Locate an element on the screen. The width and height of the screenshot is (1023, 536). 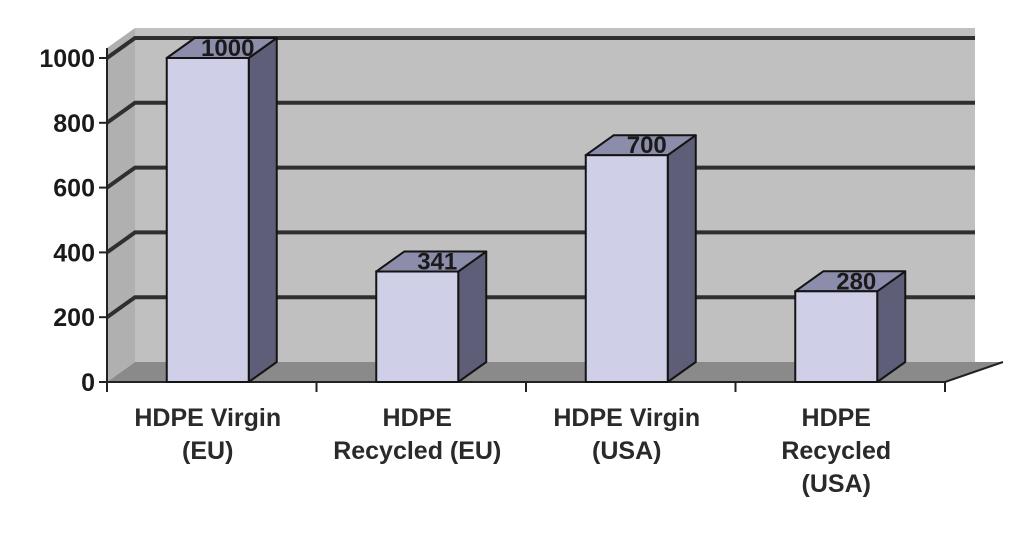
plot-side-wall is located at coordinates (121, 205).